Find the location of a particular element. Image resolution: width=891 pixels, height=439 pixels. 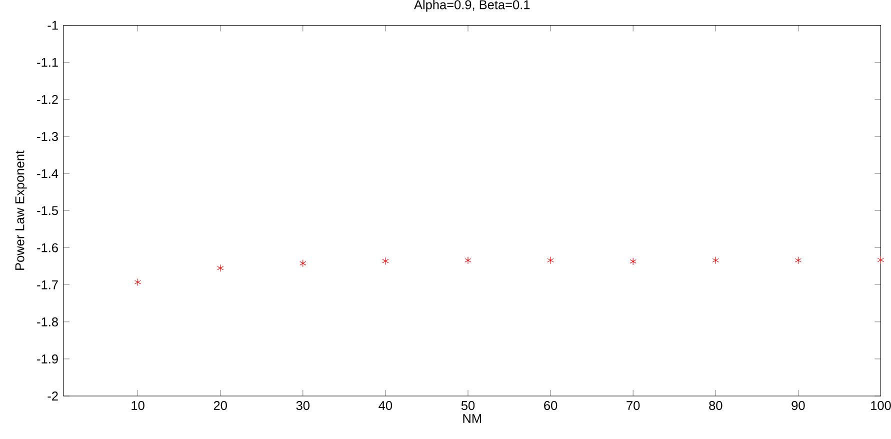

y-tick-label: -1.8 is located at coordinates (47, 321).